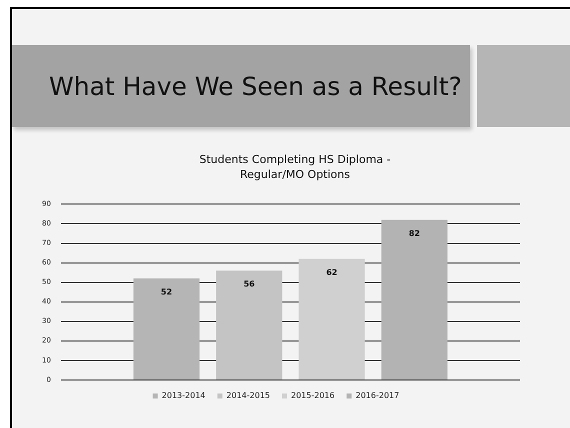 The image size is (570, 428). Describe the element at coordinates (184, 395) in the screenshot. I see `legend-label: 2013-2014` at that location.